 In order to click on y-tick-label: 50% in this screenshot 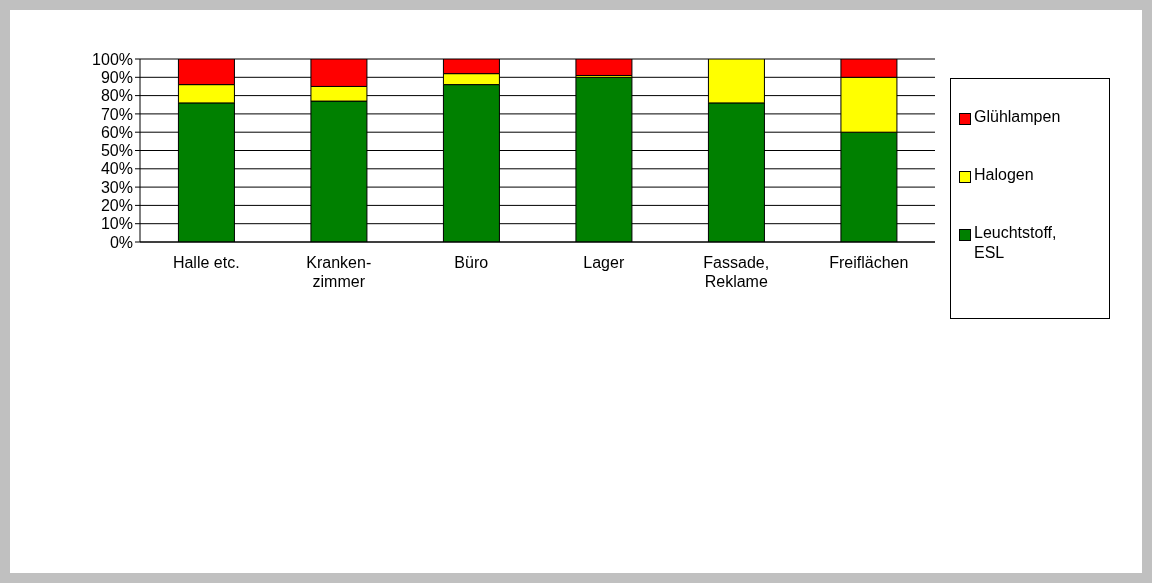, I will do `click(116, 151)`.